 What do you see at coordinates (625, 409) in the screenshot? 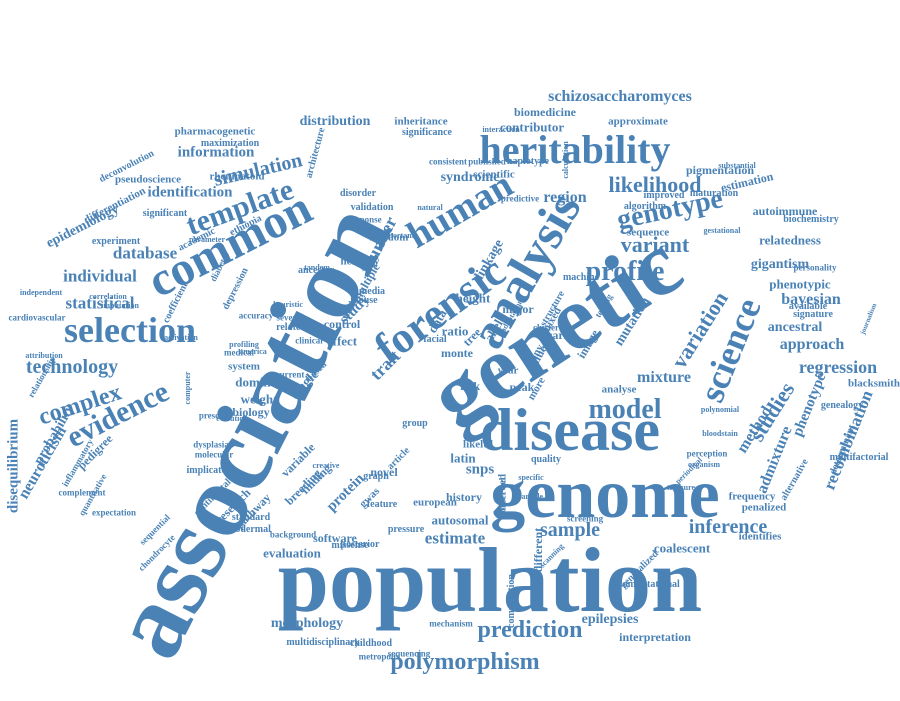
I see `cloud-word: model` at bounding box center [625, 409].